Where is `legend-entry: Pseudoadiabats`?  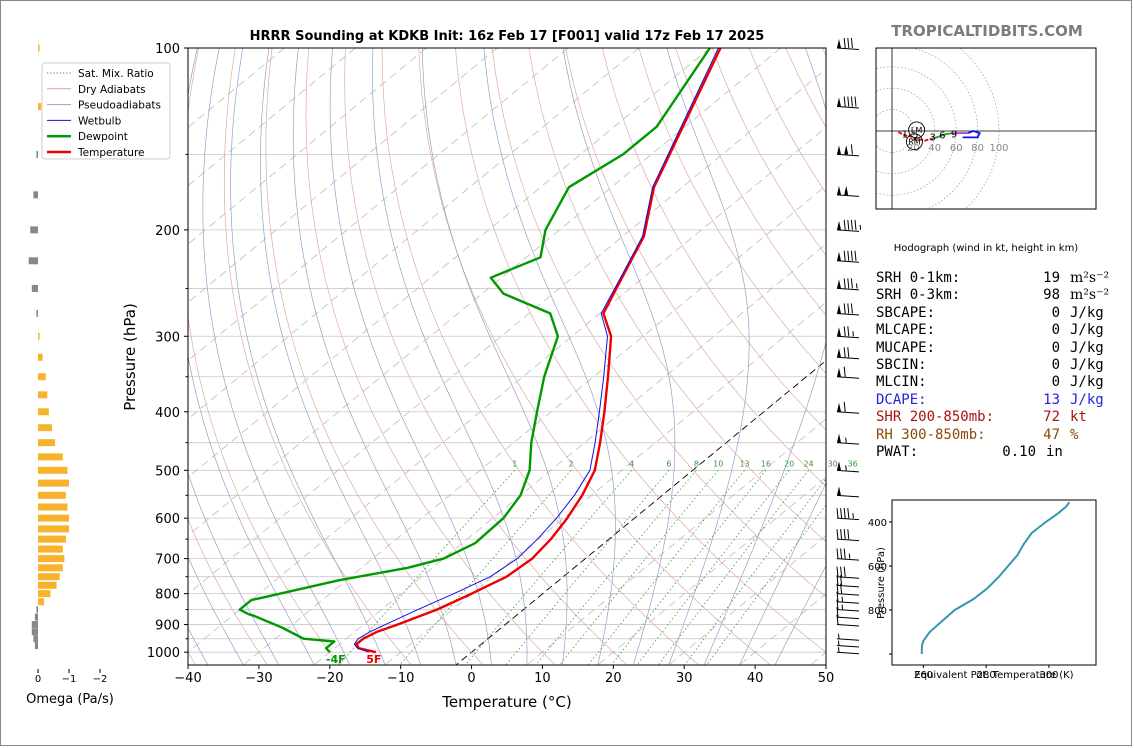 legend-entry: Pseudoadiabats is located at coordinates (119, 106).